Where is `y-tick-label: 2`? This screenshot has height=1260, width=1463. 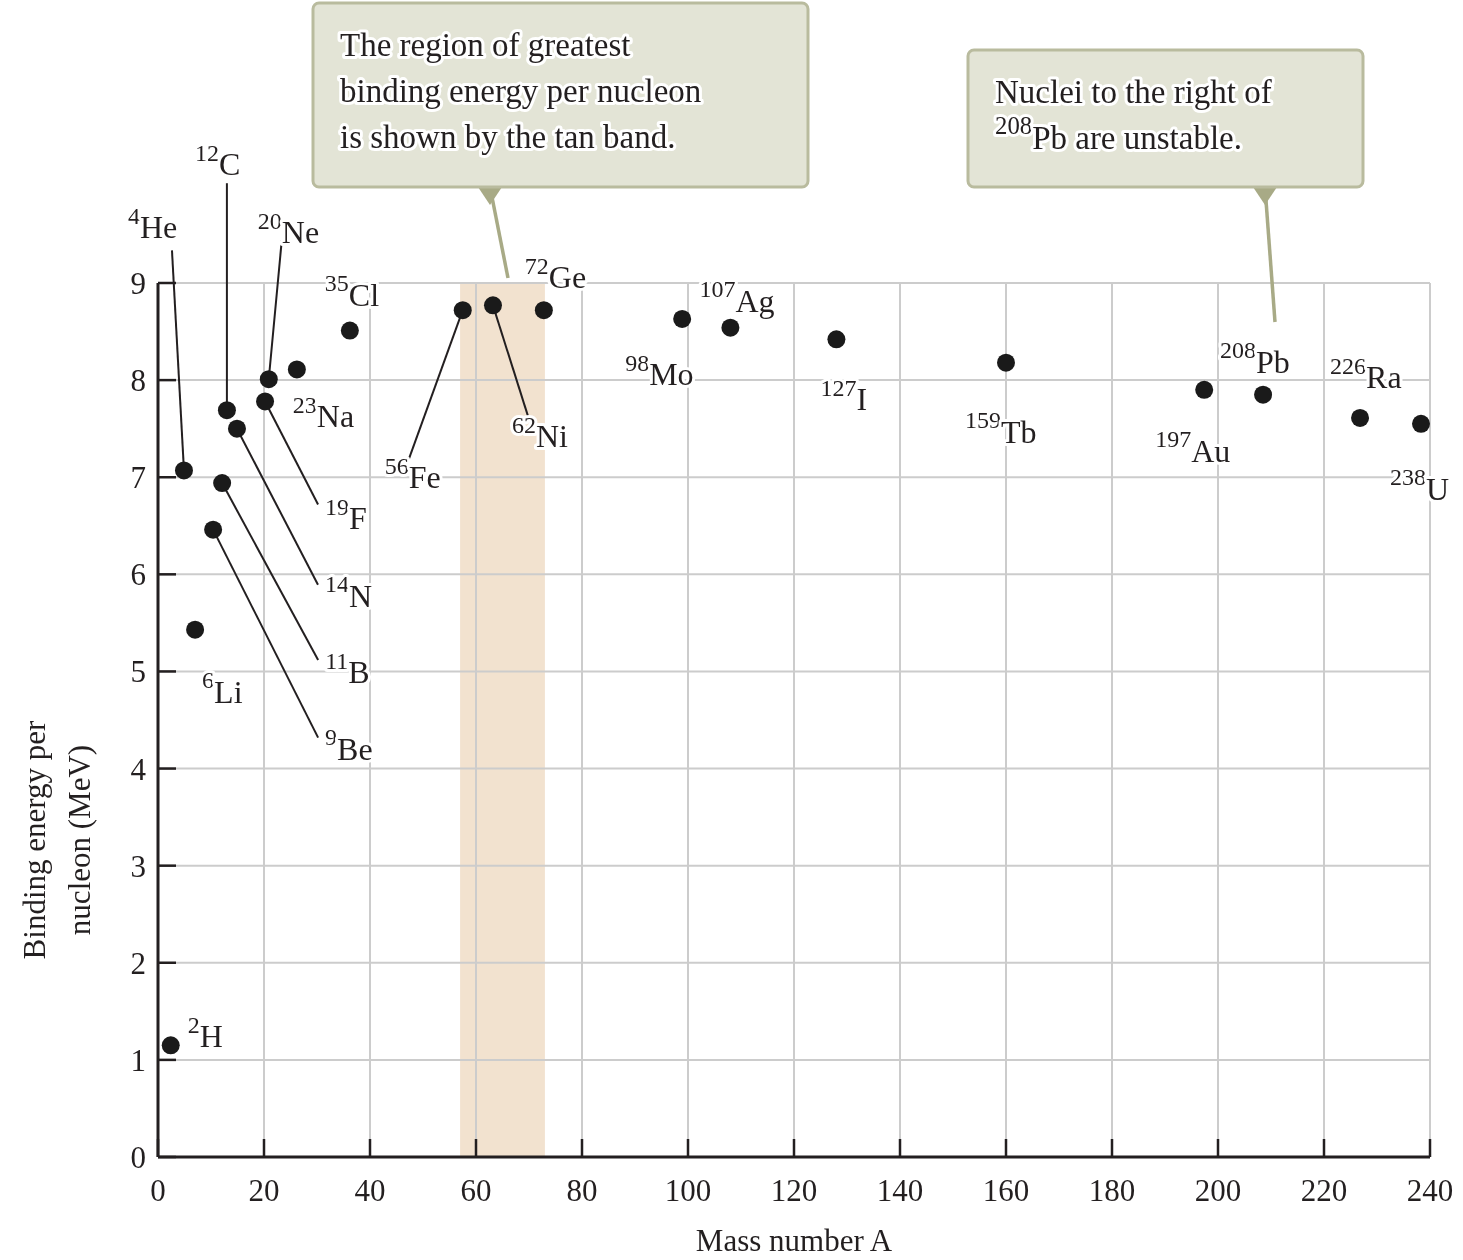 y-tick-label: 2 is located at coordinates (138, 963).